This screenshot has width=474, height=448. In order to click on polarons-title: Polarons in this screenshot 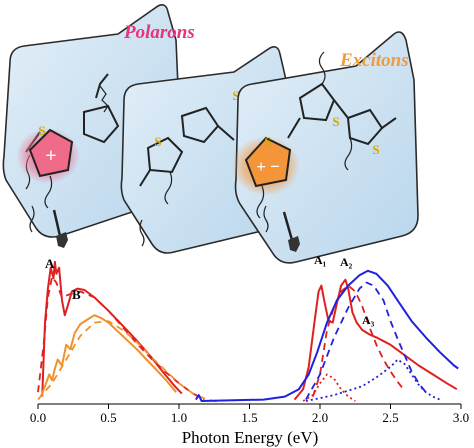, I will do `click(159, 32)`.